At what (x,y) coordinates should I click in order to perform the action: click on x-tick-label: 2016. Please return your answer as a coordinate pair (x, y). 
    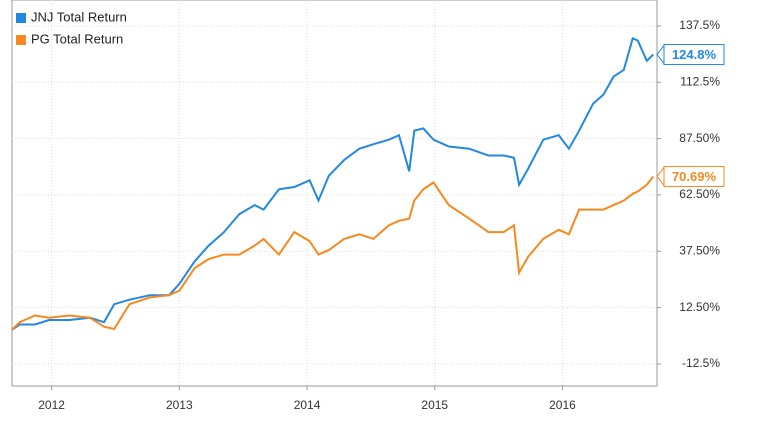
    Looking at the image, I should click on (562, 405).